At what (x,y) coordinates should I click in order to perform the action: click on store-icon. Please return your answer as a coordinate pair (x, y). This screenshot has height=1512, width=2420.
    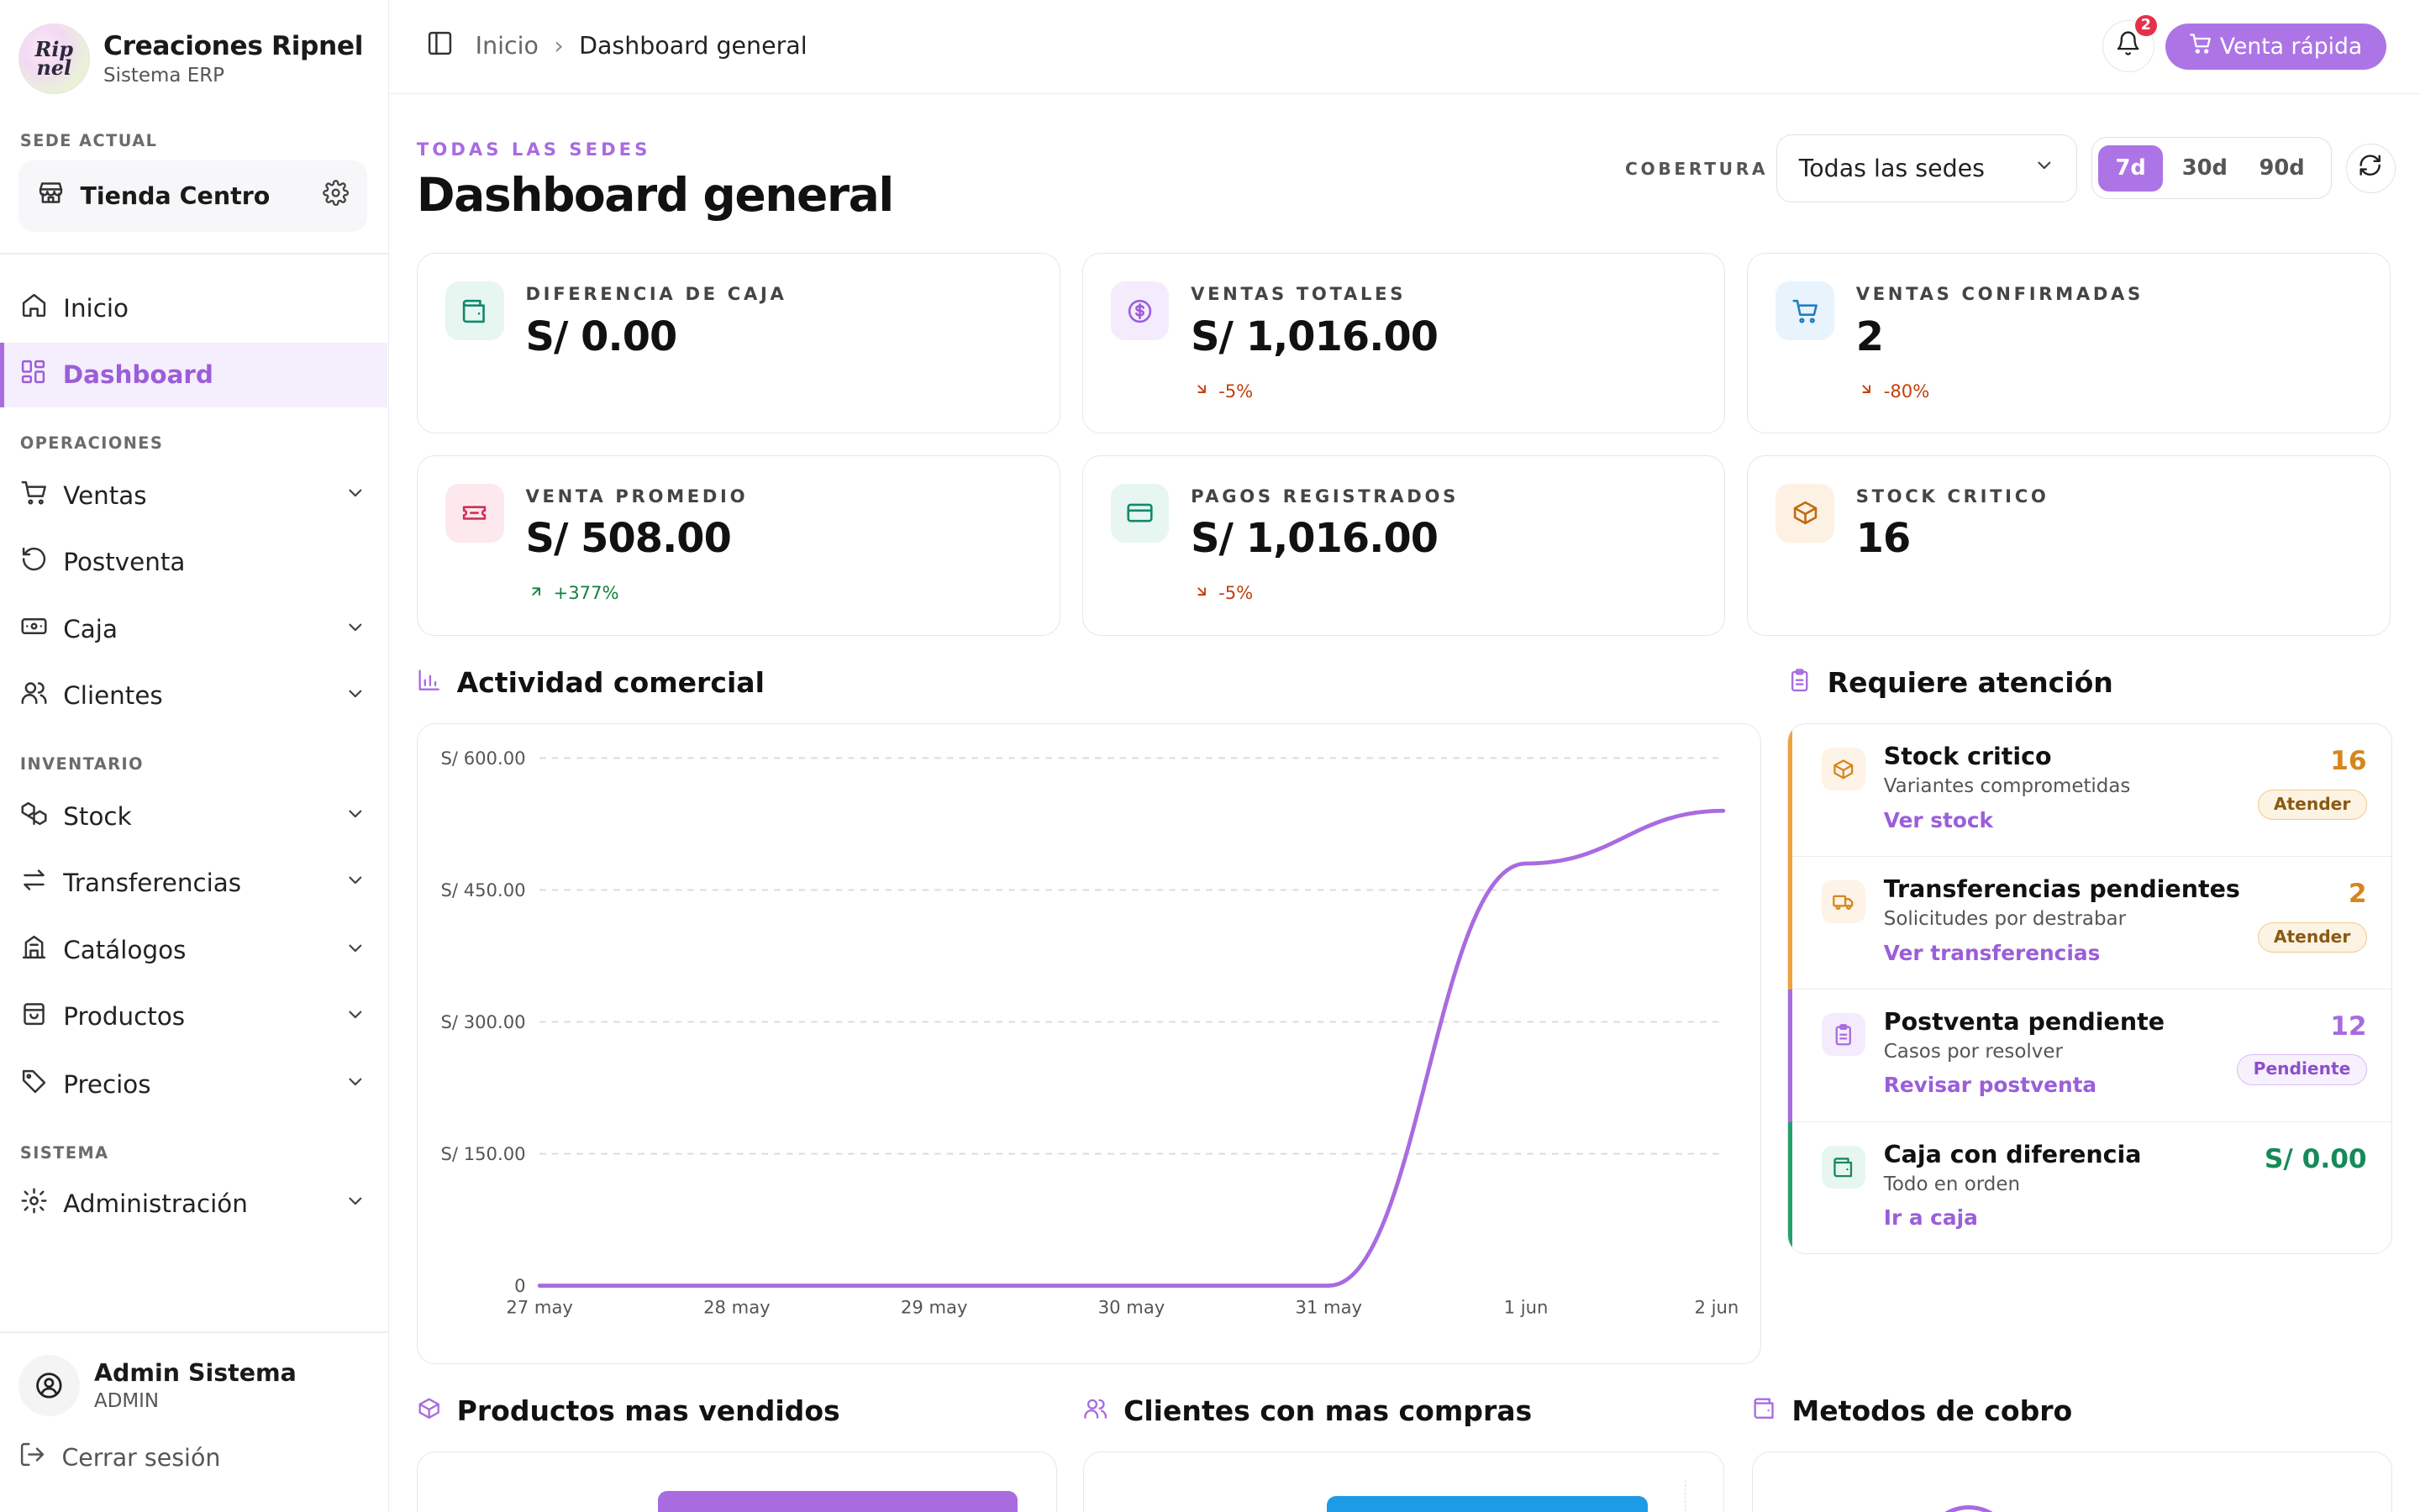
    Looking at the image, I should click on (51, 196).